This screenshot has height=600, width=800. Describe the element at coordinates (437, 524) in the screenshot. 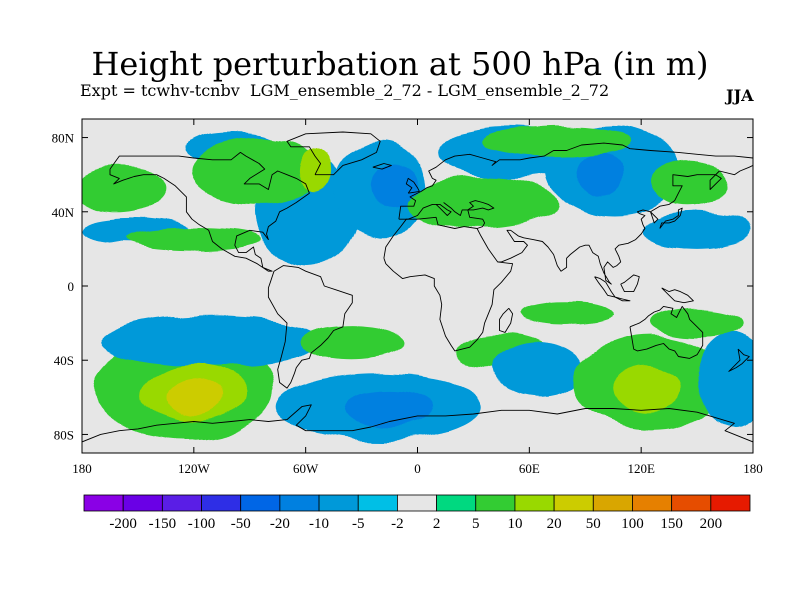

I see `colorbar-label: 2` at that location.